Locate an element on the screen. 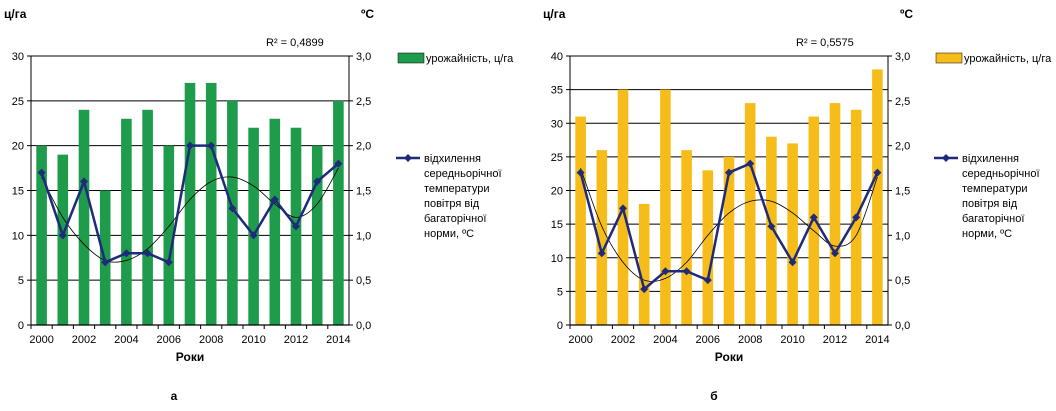 The image size is (1056, 411). y-tick-label: 40 is located at coordinates (557, 57).